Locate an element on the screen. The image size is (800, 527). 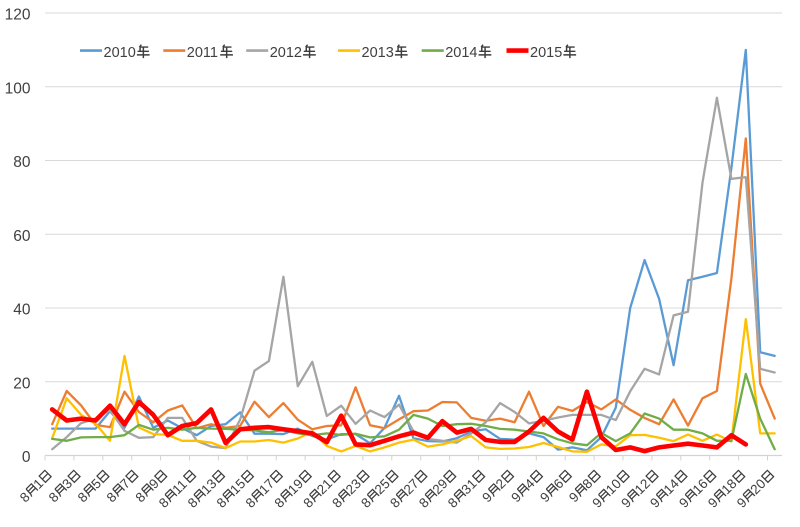
svg-text: 16 is located at coordinates (700, 486).